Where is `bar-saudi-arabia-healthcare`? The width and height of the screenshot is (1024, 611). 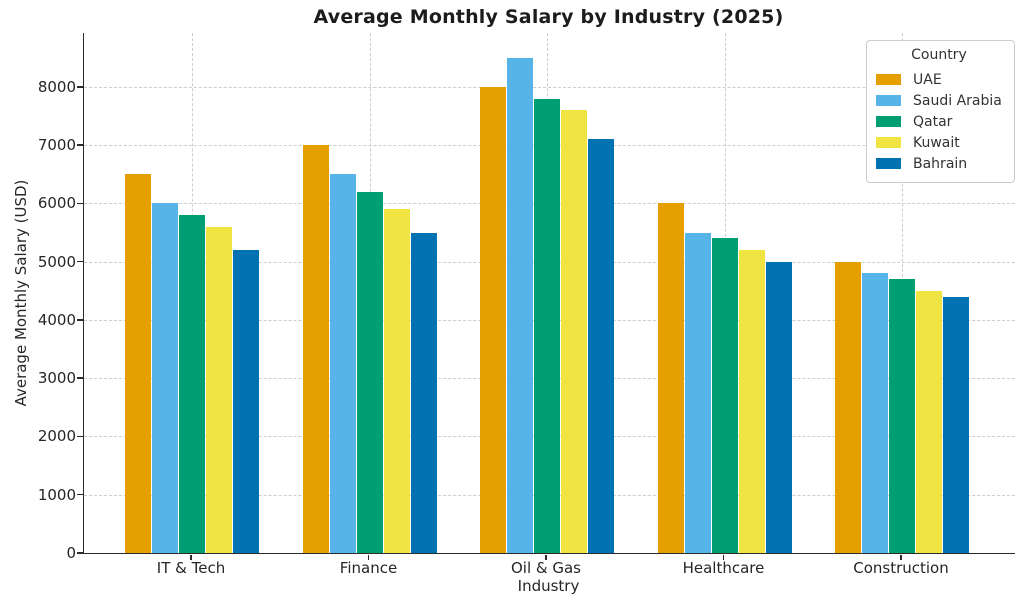 bar-saudi-arabia-healthcare is located at coordinates (697, 392).